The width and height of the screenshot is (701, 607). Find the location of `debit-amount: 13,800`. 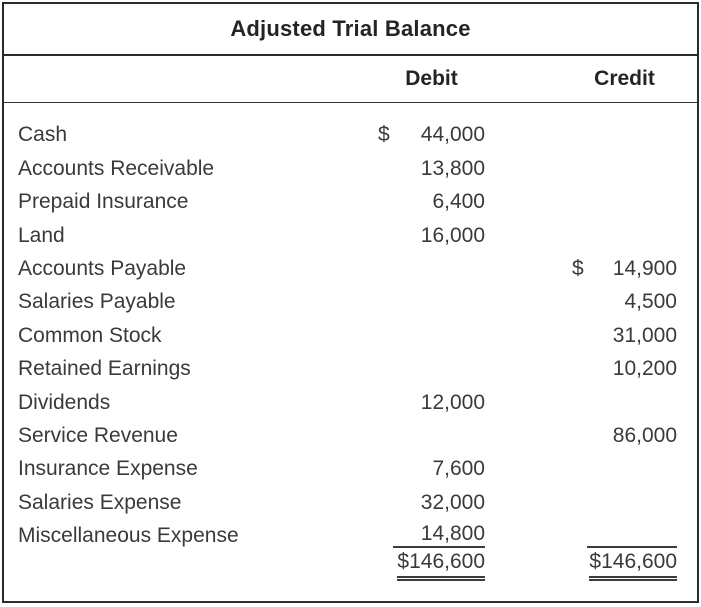

debit-amount: 13,800 is located at coordinates (452, 168).